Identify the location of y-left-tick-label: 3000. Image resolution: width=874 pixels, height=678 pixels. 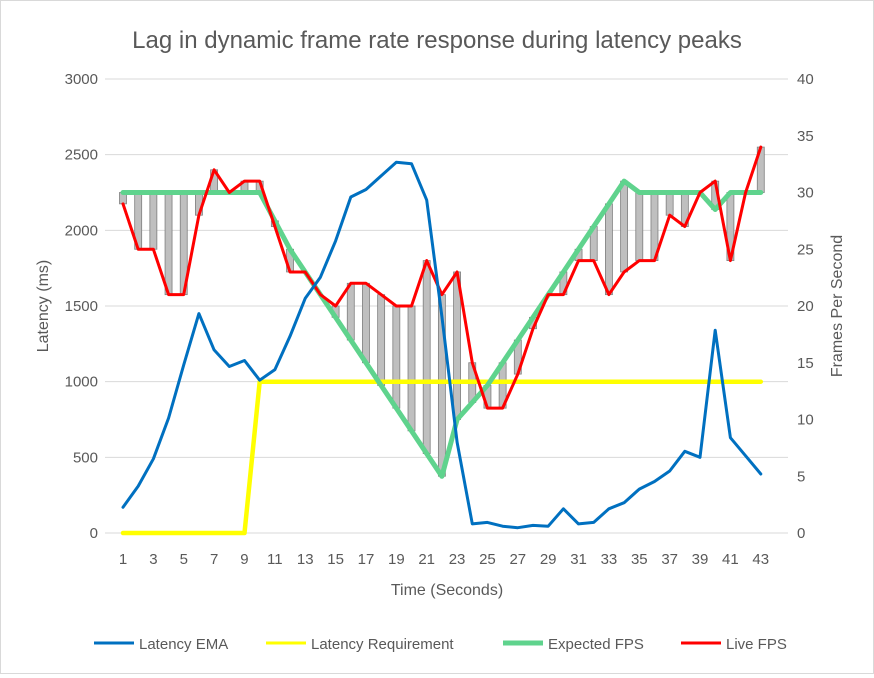
(81, 79).